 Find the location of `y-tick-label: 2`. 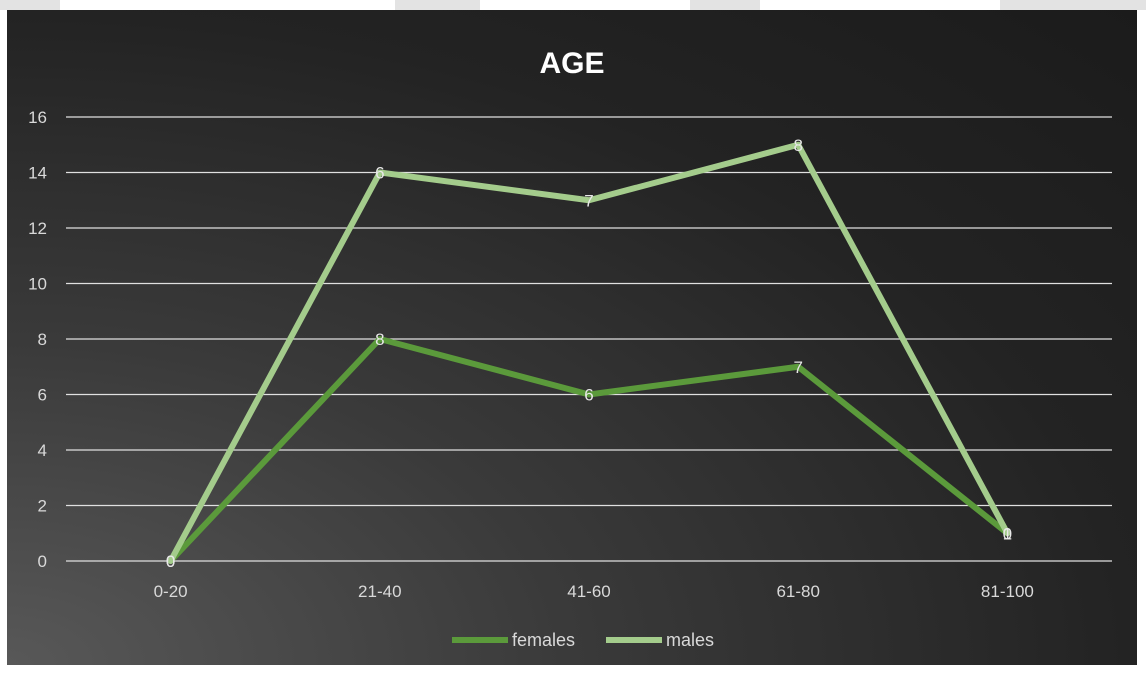

y-tick-label: 2 is located at coordinates (42, 506).